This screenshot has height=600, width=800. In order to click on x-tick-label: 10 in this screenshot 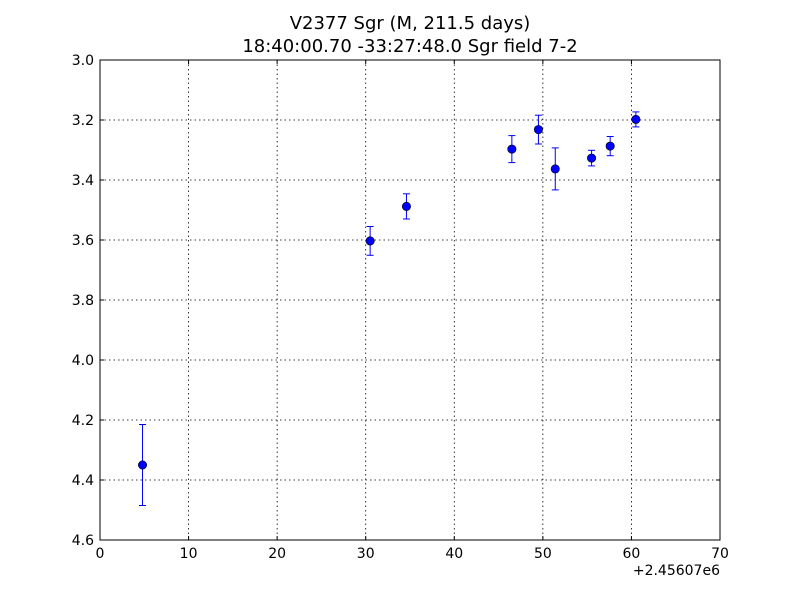, I will do `click(189, 554)`.